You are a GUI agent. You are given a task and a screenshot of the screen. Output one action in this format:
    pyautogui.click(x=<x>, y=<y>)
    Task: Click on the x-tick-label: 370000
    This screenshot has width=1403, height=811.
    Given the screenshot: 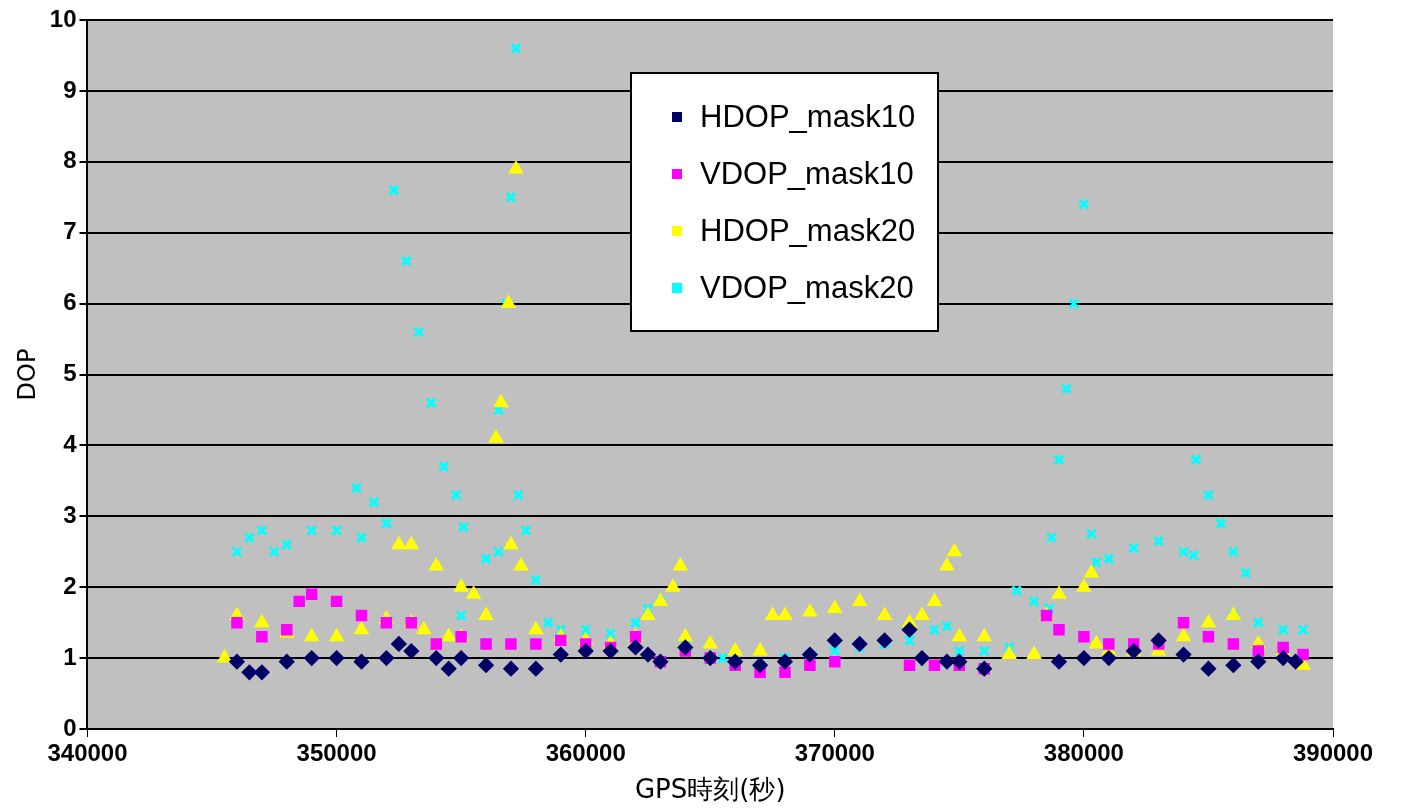 What is the action you would take?
    pyautogui.click(x=834, y=753)
    